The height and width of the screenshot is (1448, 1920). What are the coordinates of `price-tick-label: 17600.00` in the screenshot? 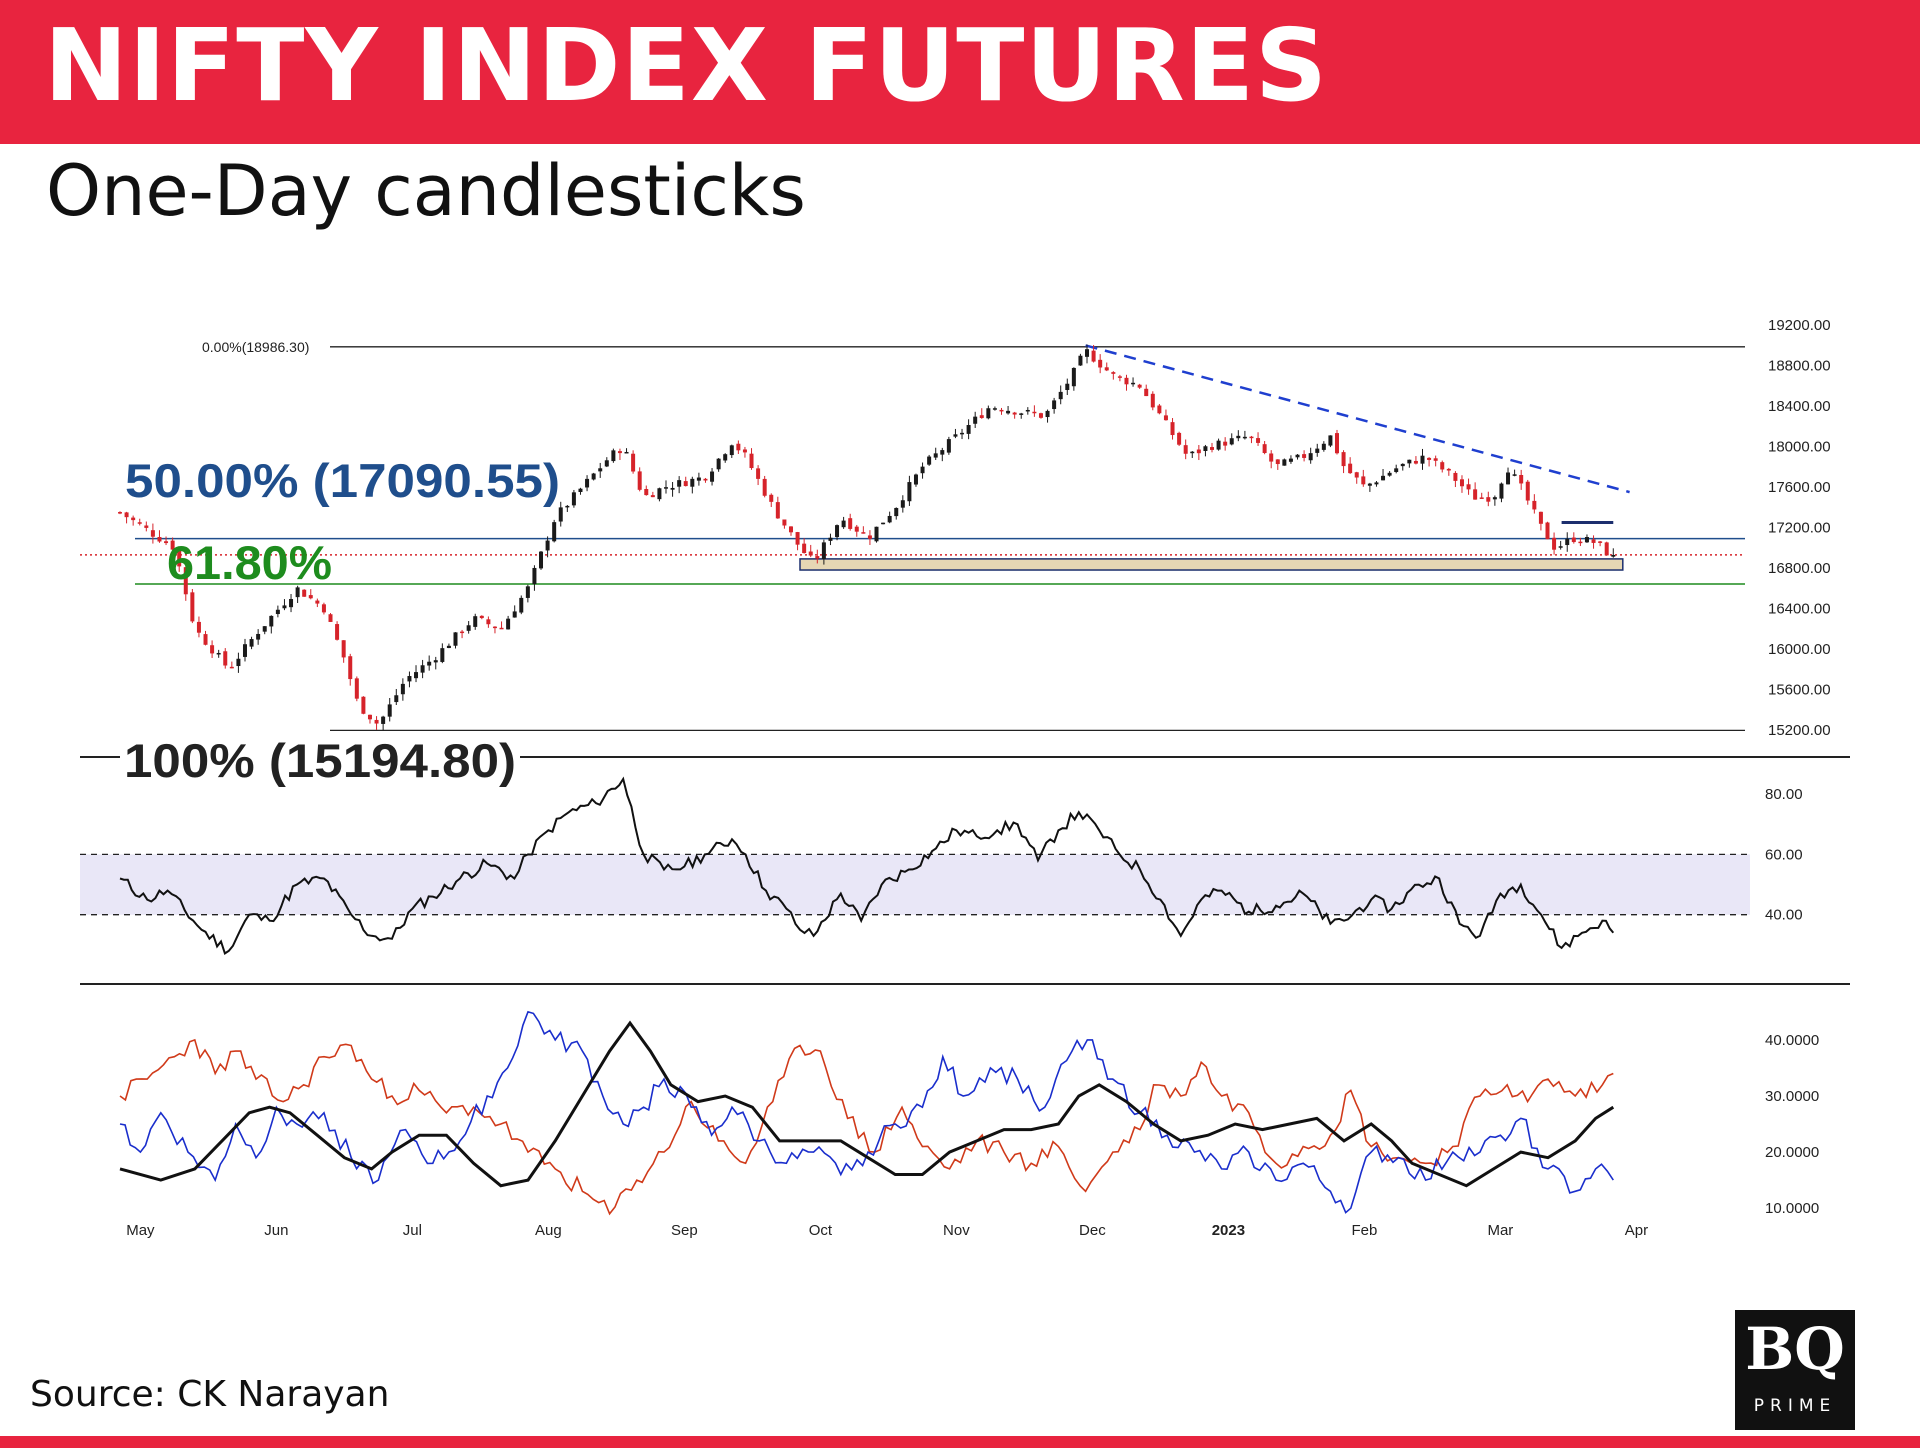 It's located at (1799, 487).